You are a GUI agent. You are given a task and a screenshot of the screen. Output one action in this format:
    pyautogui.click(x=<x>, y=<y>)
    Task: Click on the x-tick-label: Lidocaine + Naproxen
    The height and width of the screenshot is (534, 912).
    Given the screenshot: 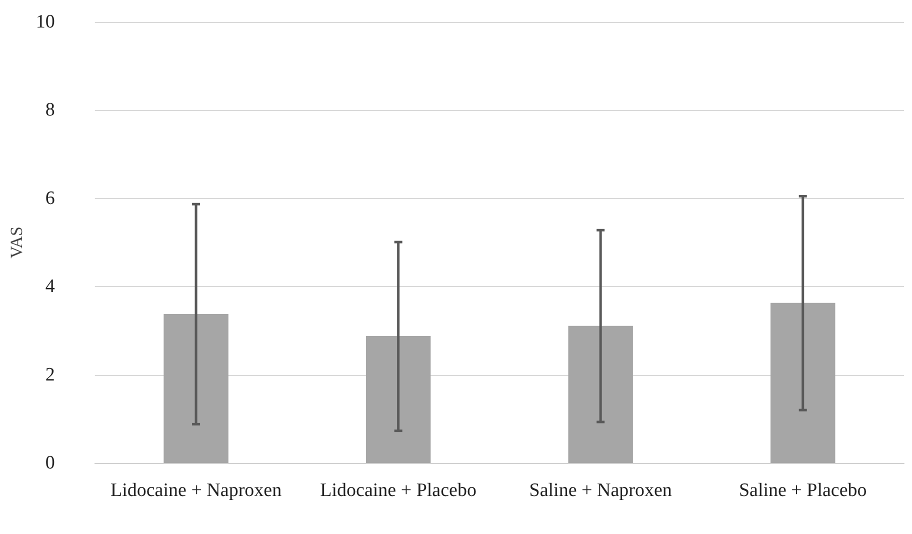 What is the action you would take?
    pyautogui.click(x=196, y=490)
    